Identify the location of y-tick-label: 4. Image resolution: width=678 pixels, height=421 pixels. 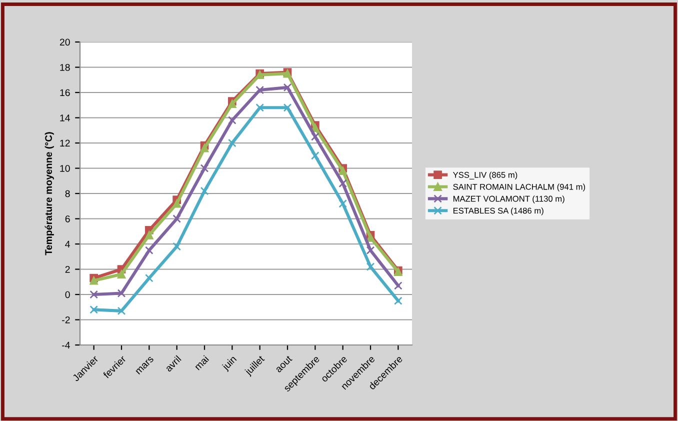
(67, 244).